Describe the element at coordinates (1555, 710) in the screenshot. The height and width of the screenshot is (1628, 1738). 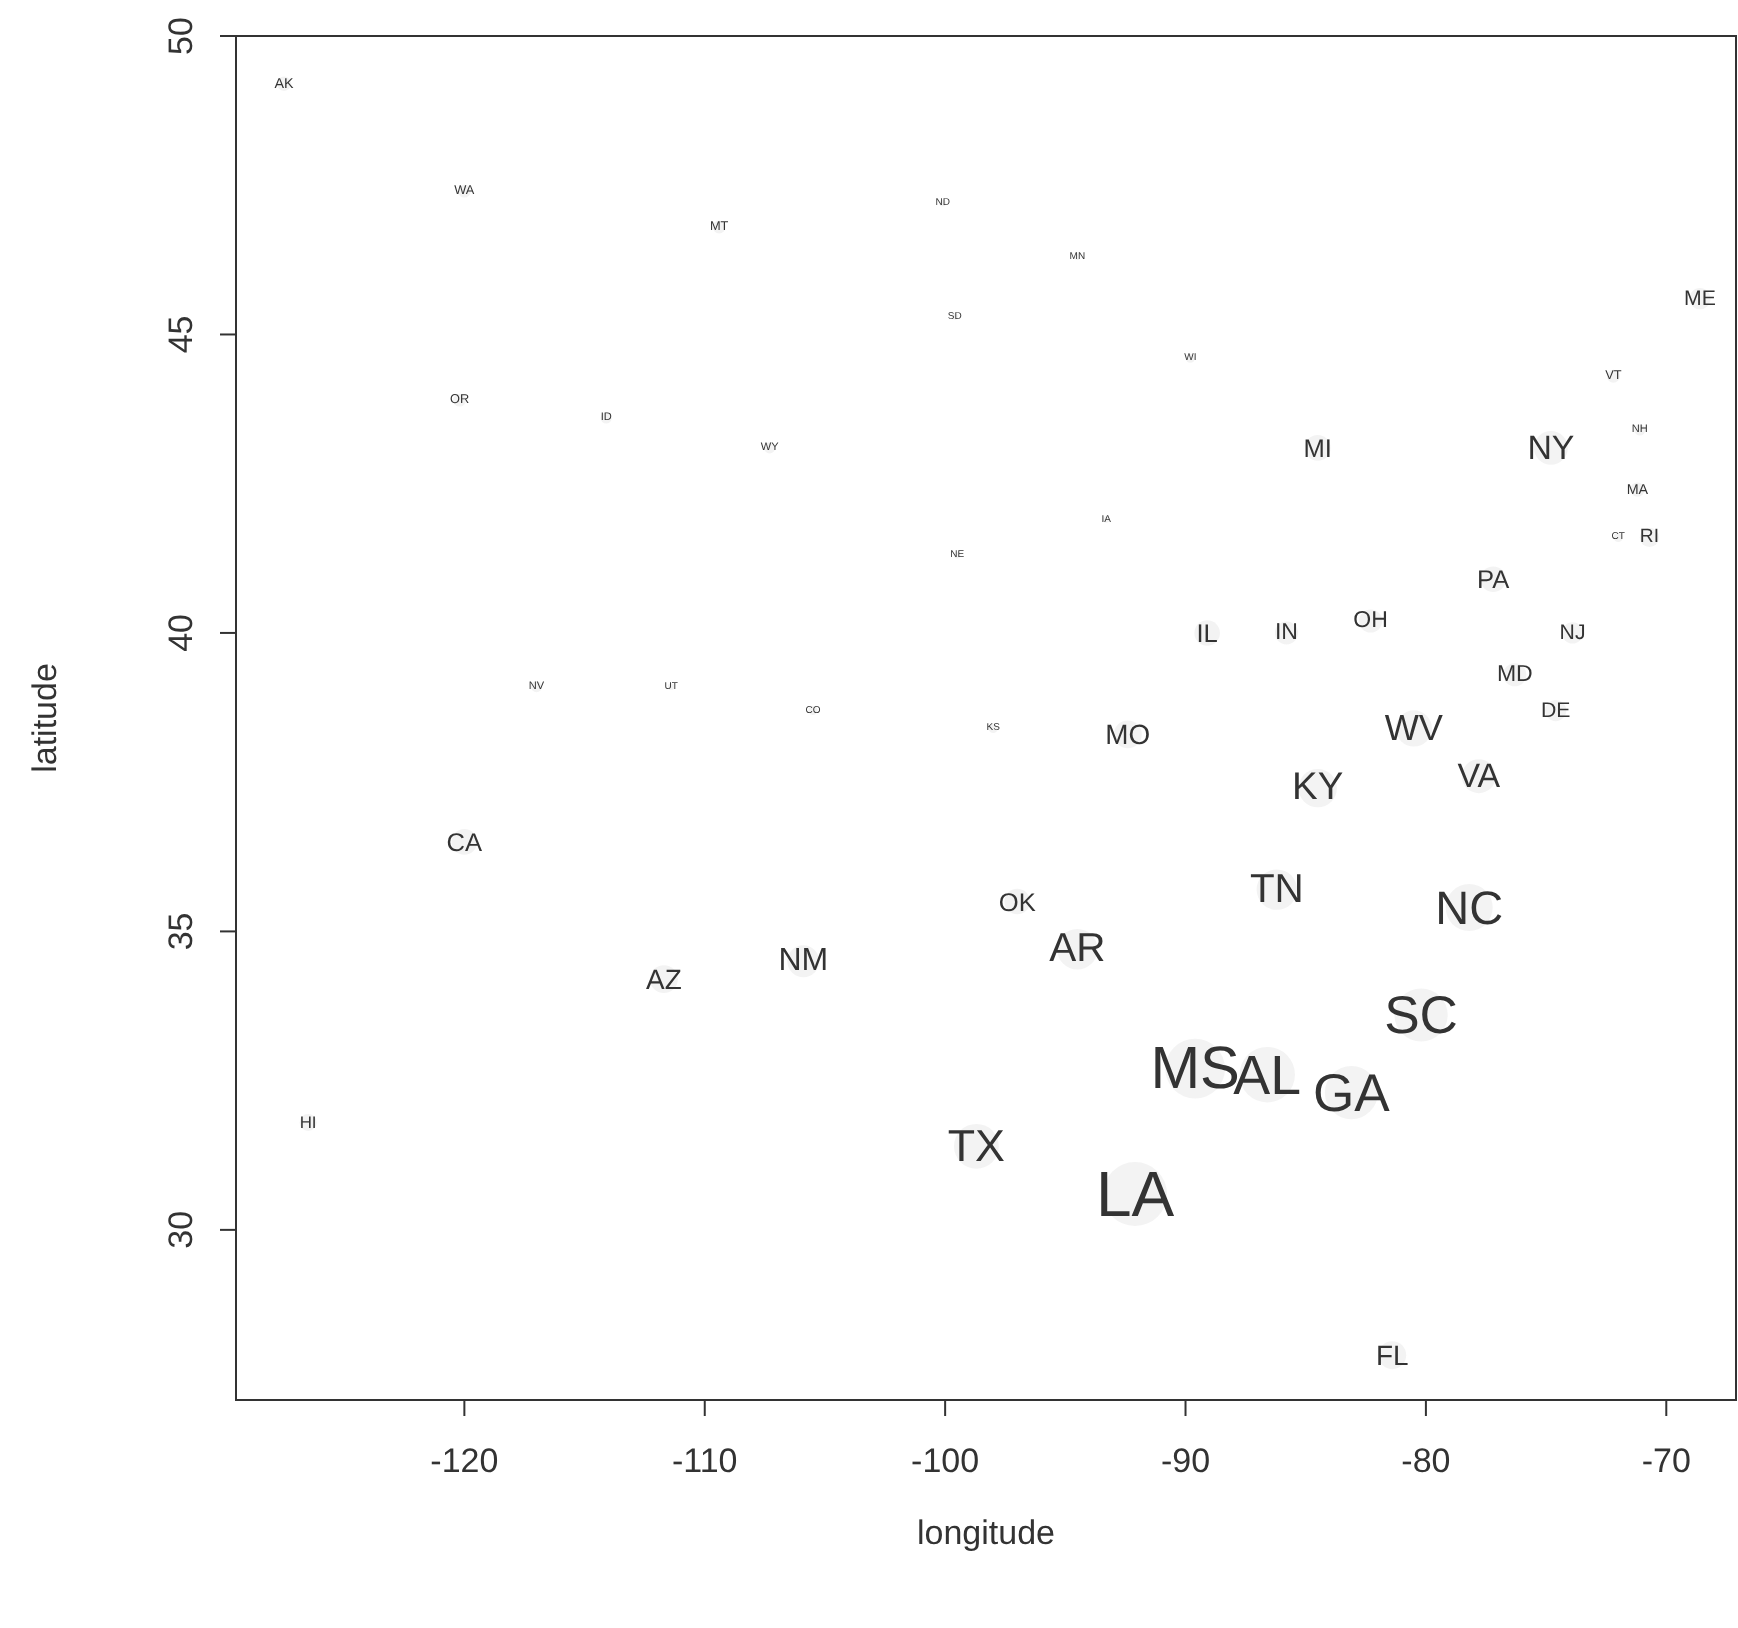
I see `data-label: DE` at that location.